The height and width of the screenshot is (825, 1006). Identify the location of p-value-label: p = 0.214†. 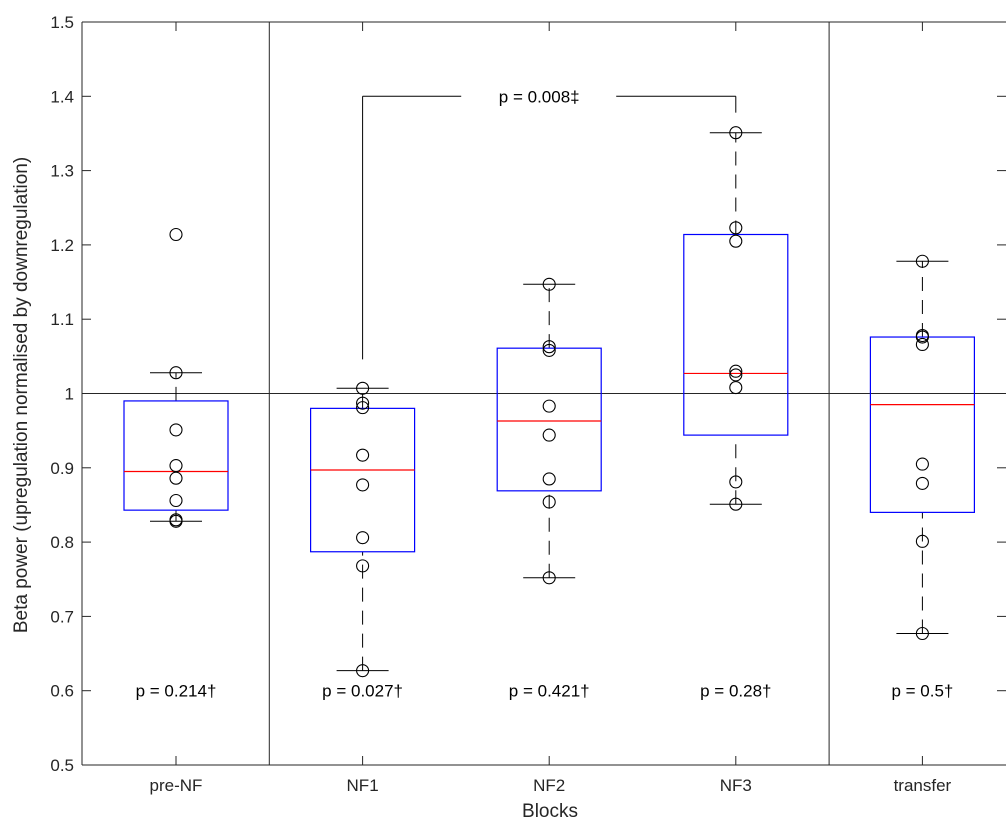
(176, 691).